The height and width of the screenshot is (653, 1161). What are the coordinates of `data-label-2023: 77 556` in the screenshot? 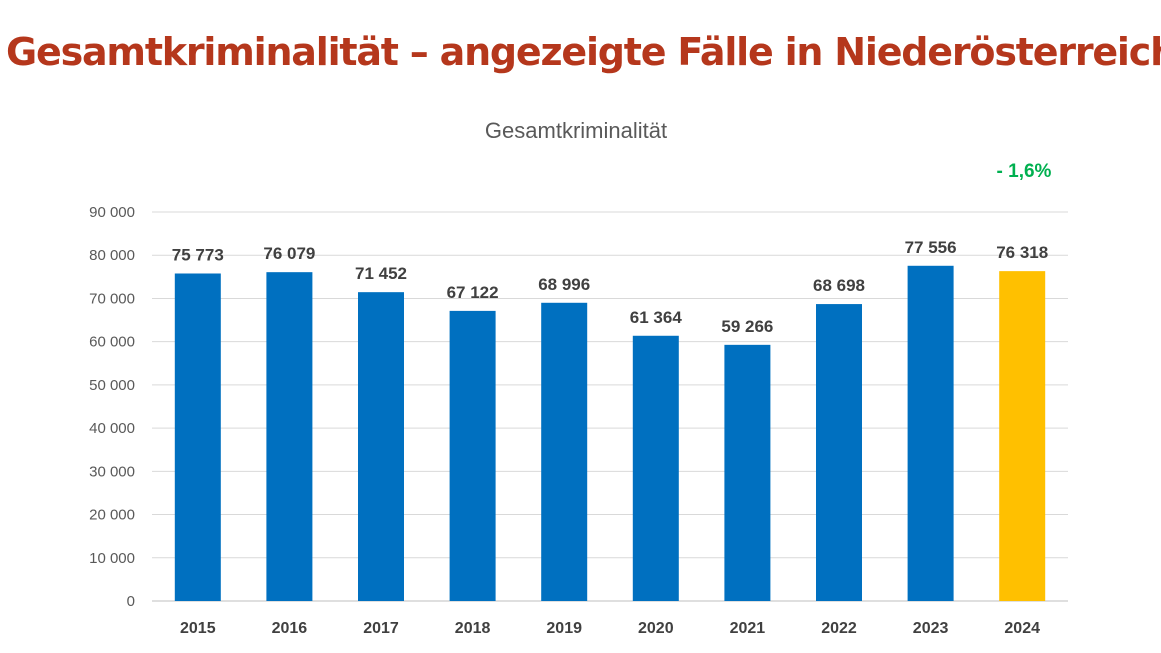 It's located at (931, 247).